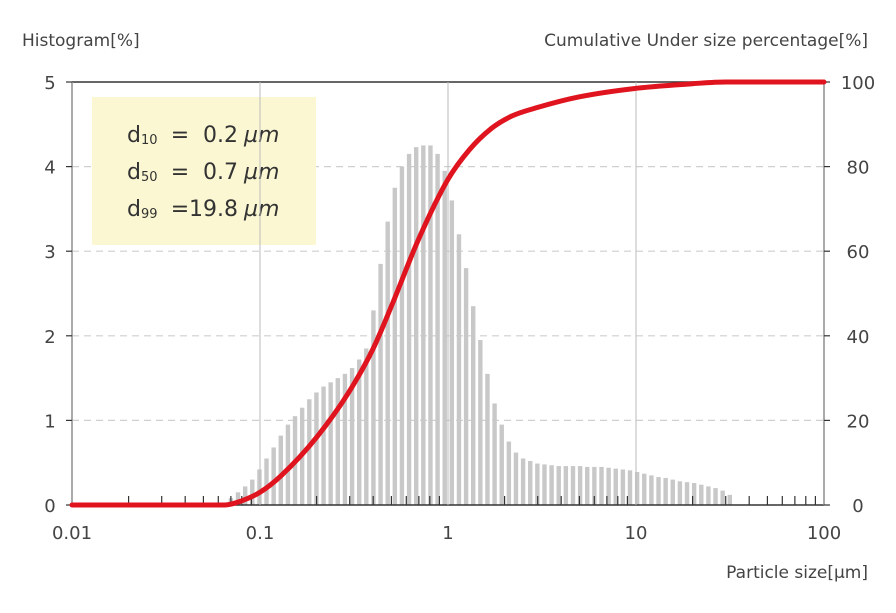 This screenshot has width=896, height=613. What do you see at coordinates (49, 252) in the screenshot?
I see `y-left-tick-label: 3` at bounding box center [49, 252].